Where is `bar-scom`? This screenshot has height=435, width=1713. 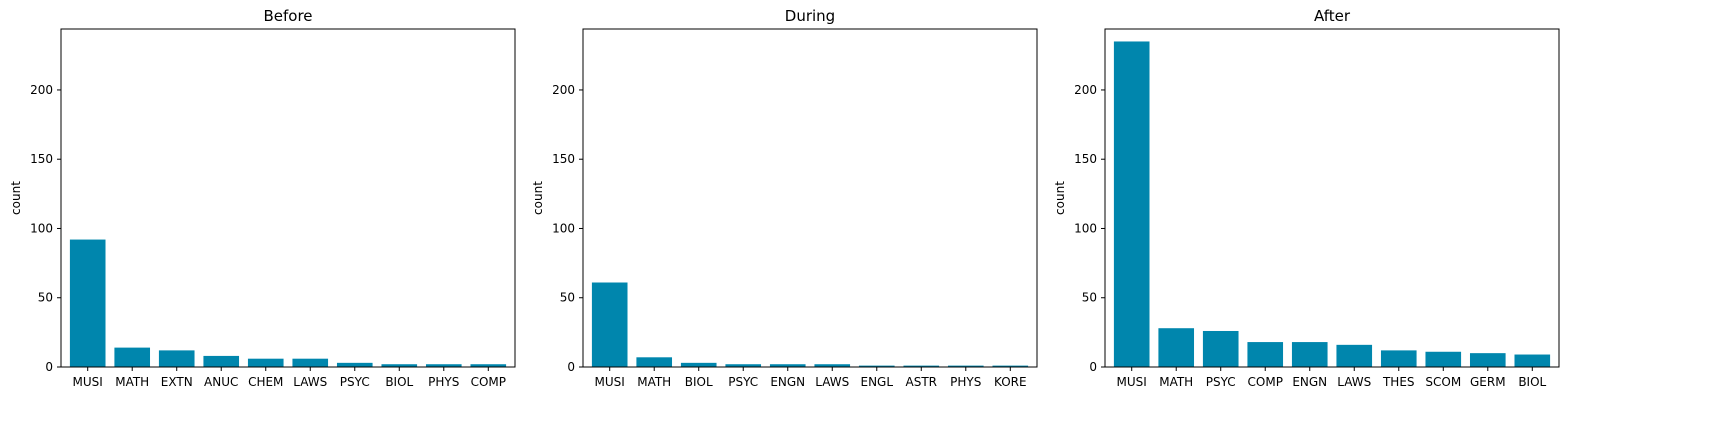 bar-scom is located at coordinates (1443, 359).